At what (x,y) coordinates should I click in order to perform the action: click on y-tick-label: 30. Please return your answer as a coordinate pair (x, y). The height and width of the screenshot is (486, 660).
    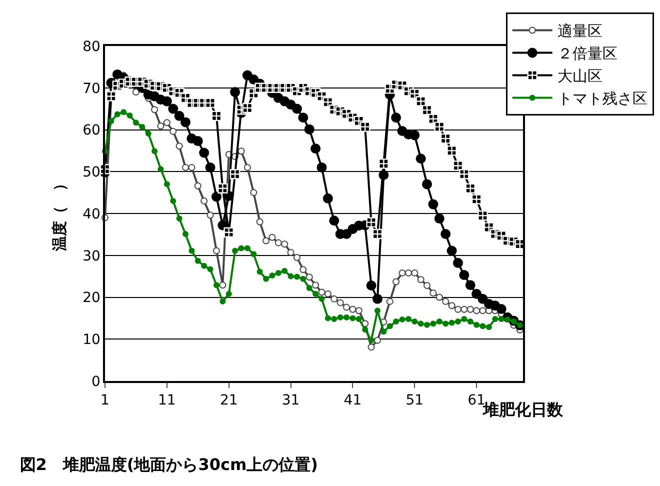
    Looking at the image, I should click on (91, 256).